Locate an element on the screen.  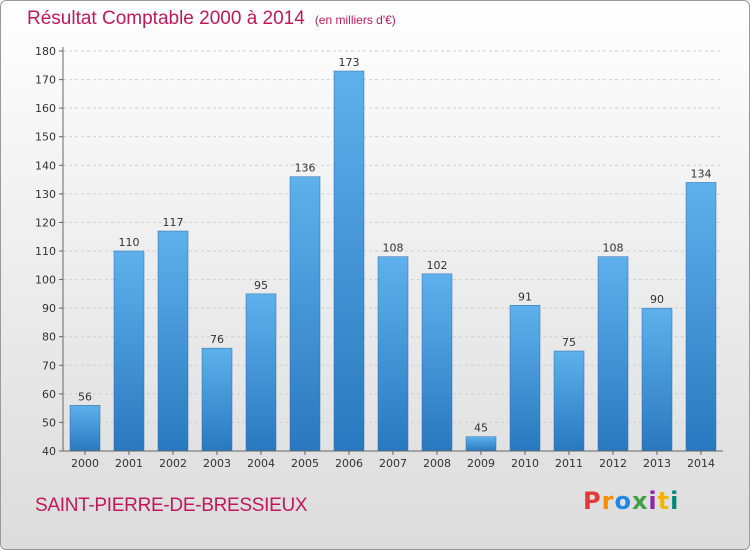
x-tick-label-2009: 2009 is located at coordinates (481, 463).